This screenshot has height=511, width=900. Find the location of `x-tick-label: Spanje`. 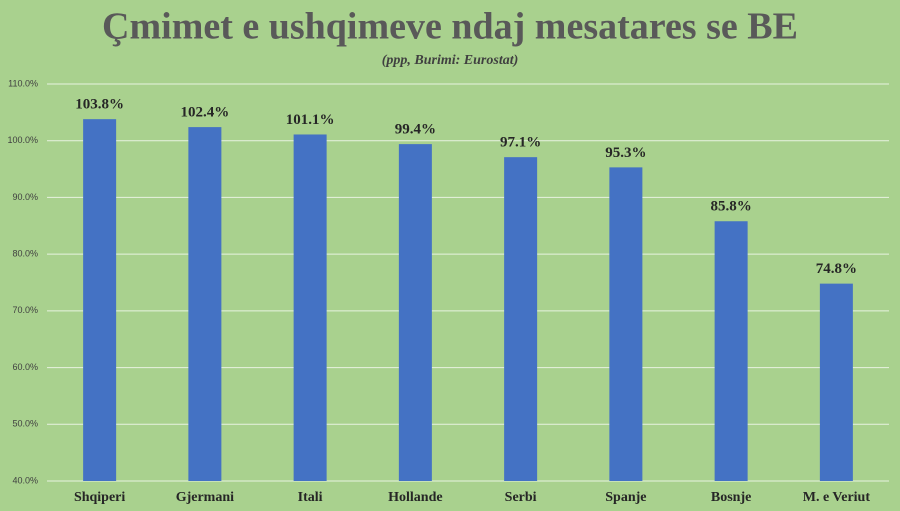

x-tick-label: Spanje is located at coordinates (625, 497).